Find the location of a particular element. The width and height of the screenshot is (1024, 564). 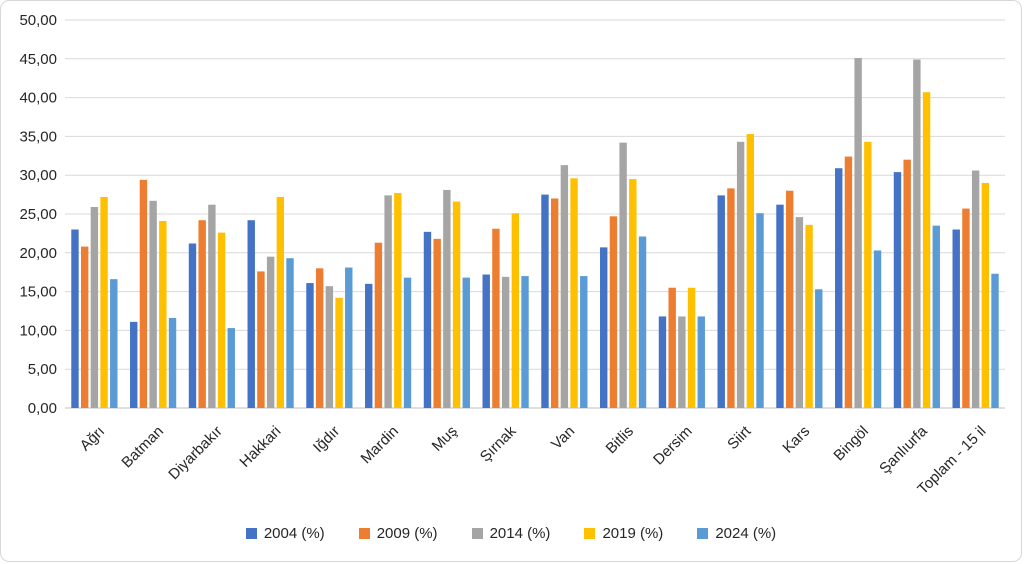

bar-2019-a-r is located at coordinates (104, 302).